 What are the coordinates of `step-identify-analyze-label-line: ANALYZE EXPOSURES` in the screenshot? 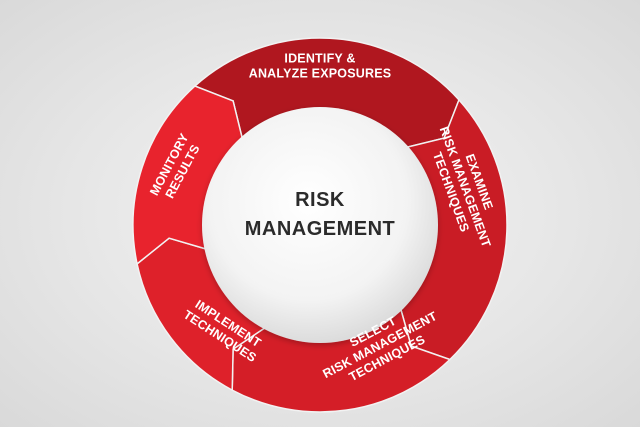 It's located at (320, 74).